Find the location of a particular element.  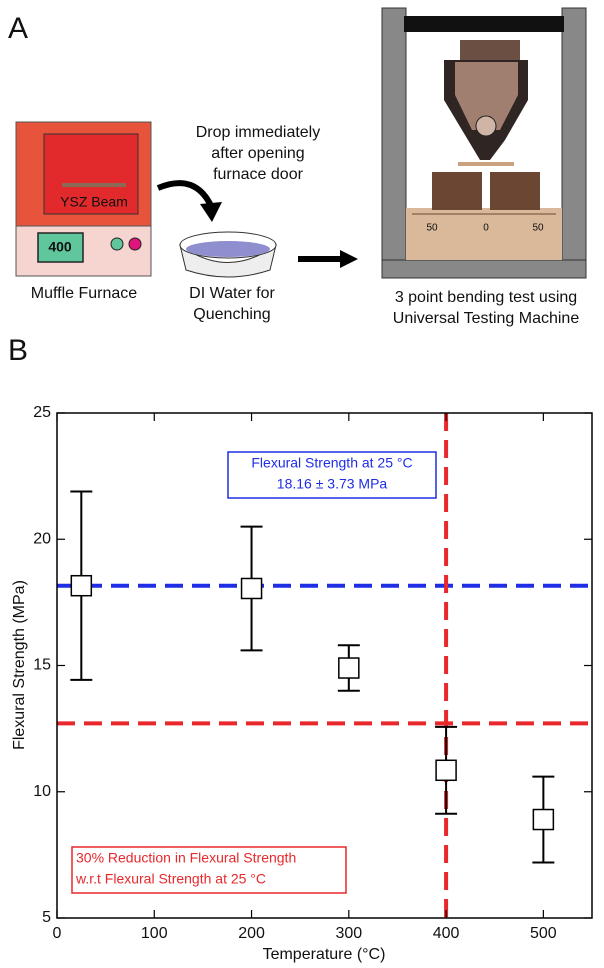

x-tick-label: 400 is located at coordinates (446, 933).